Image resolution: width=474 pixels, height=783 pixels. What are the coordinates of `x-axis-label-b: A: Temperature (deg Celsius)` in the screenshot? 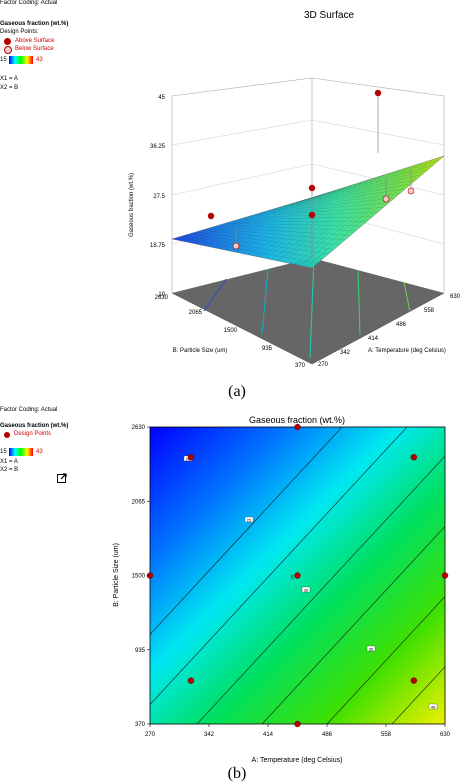 It's located at (297, 760).